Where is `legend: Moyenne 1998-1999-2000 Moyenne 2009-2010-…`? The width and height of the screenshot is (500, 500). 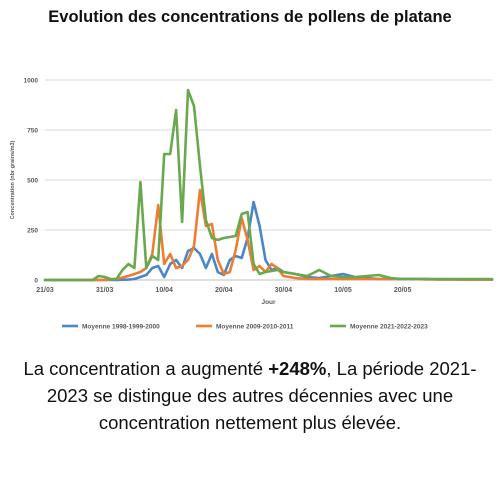 legend: Moyenne 1998-1999-2000 Moyenne 2009-2010-… is located at coordinates (245, 327).